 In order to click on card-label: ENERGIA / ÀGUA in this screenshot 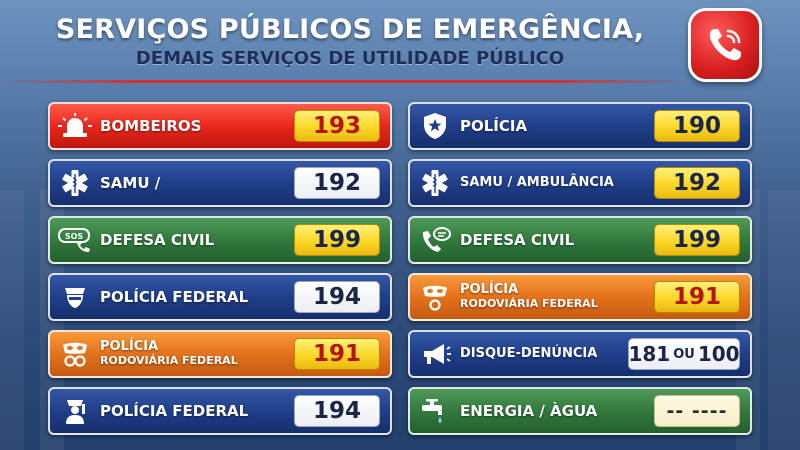, I will do `click(529, 410)`.